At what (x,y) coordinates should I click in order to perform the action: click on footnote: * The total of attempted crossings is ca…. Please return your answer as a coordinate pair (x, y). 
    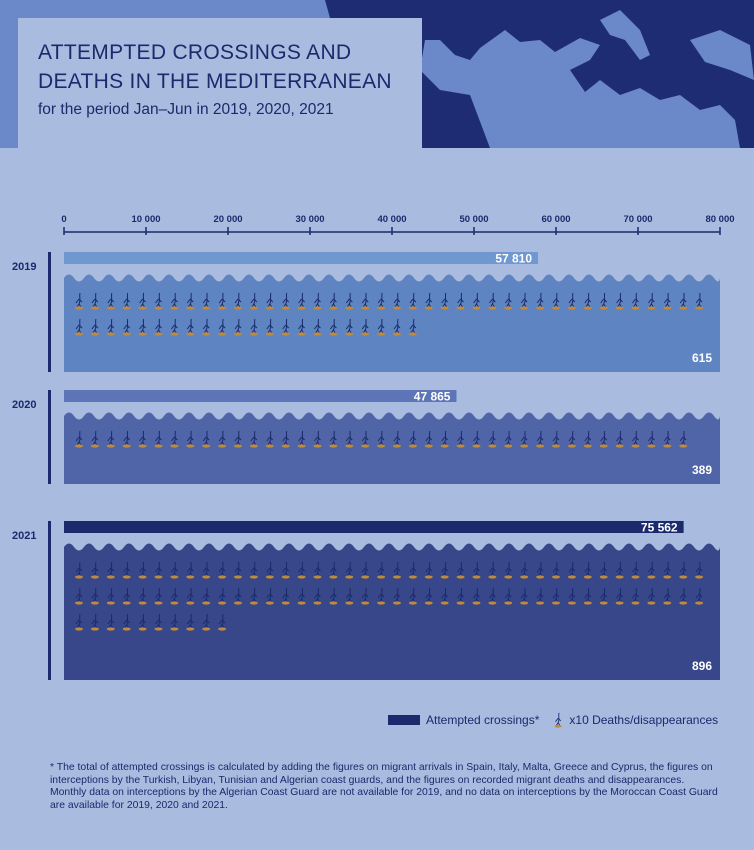
    Looking at the image, I should click on (384, 786).